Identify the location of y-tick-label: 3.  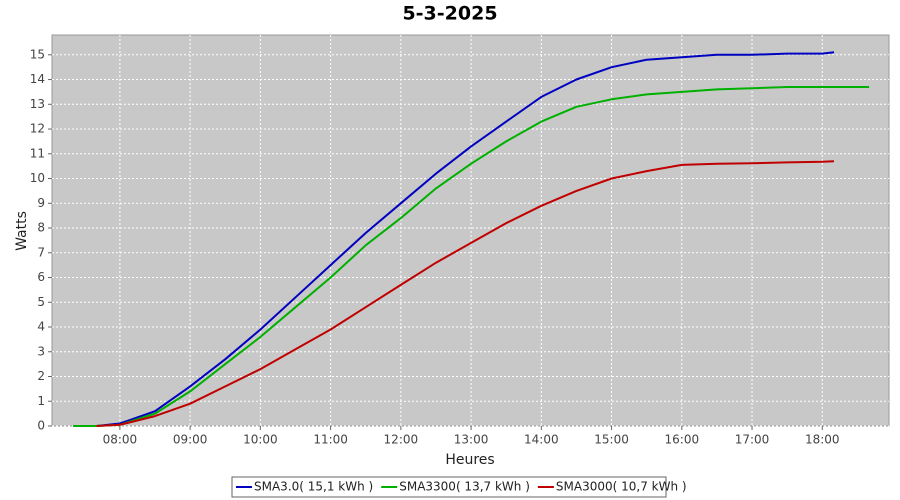
(41, 351).